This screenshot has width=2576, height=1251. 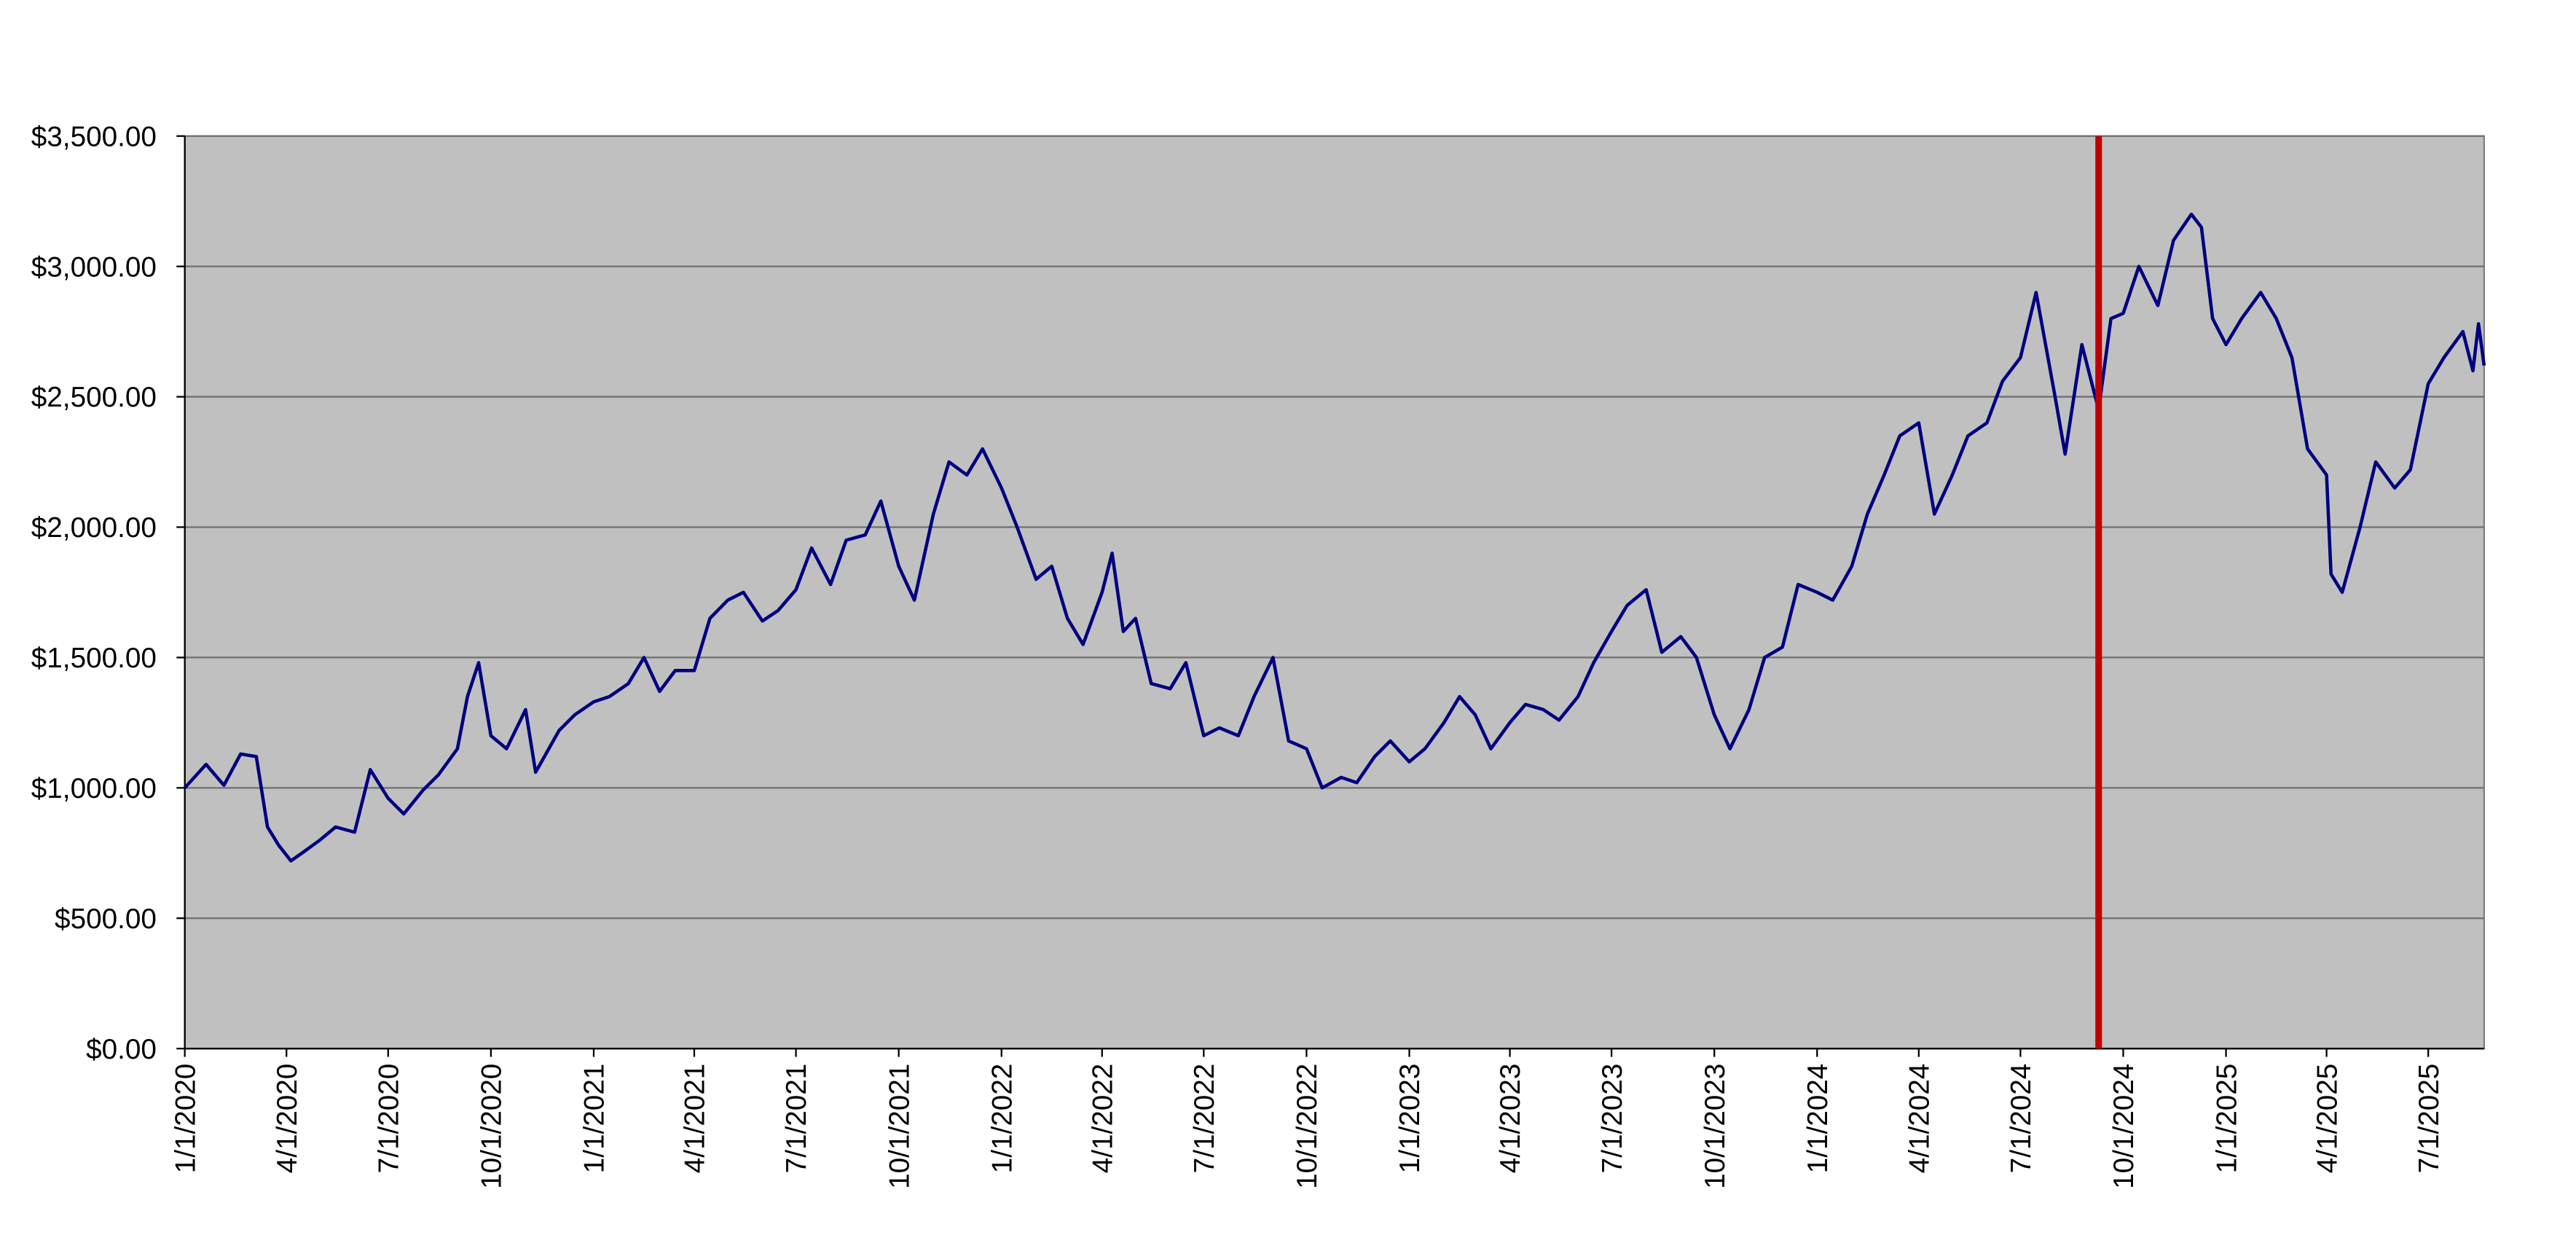 What do you see at coordinates (94, 788) in the screenshot?
I see `y-tick-label: $1,000.00` at bounding box center [94, 788].